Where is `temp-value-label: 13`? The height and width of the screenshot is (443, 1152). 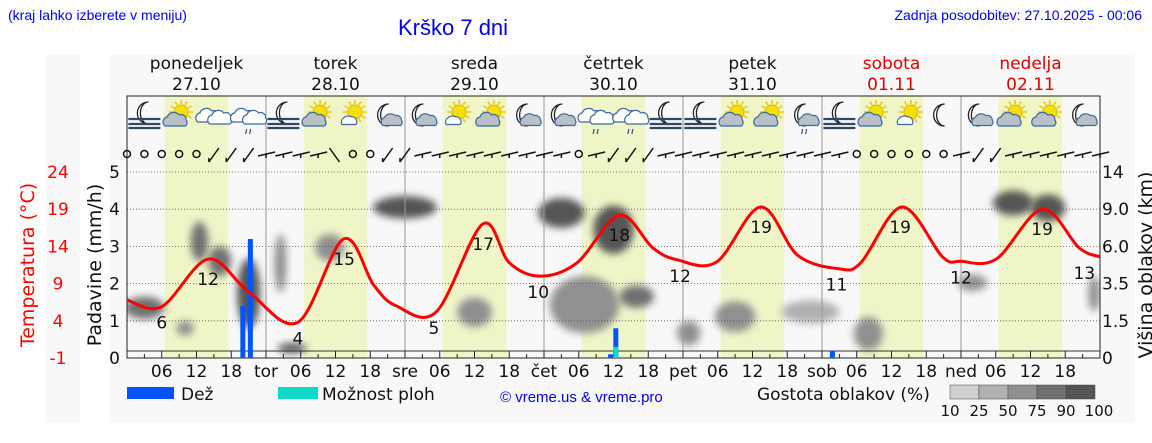 temp-value-label: 13 is located at coordinates (1085, 274).